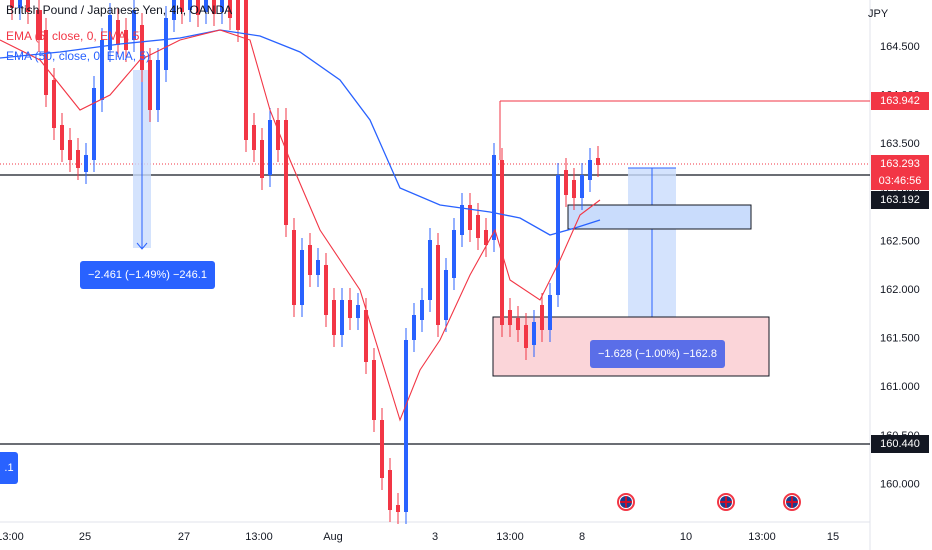  Describe the element at coordinates (75, 36) in the screenshot. I see `legend-ema-fast: EMA (5, close, 0, EMA, 5)` at that location.